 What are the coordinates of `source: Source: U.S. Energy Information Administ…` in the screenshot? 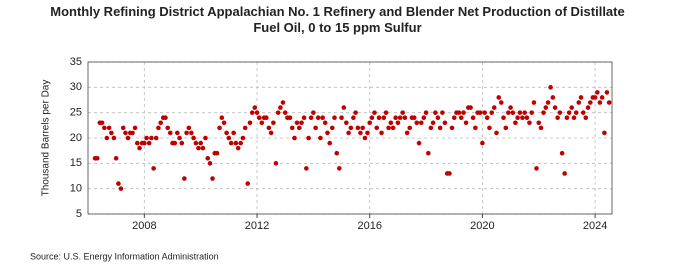 It's located at (124, 256).